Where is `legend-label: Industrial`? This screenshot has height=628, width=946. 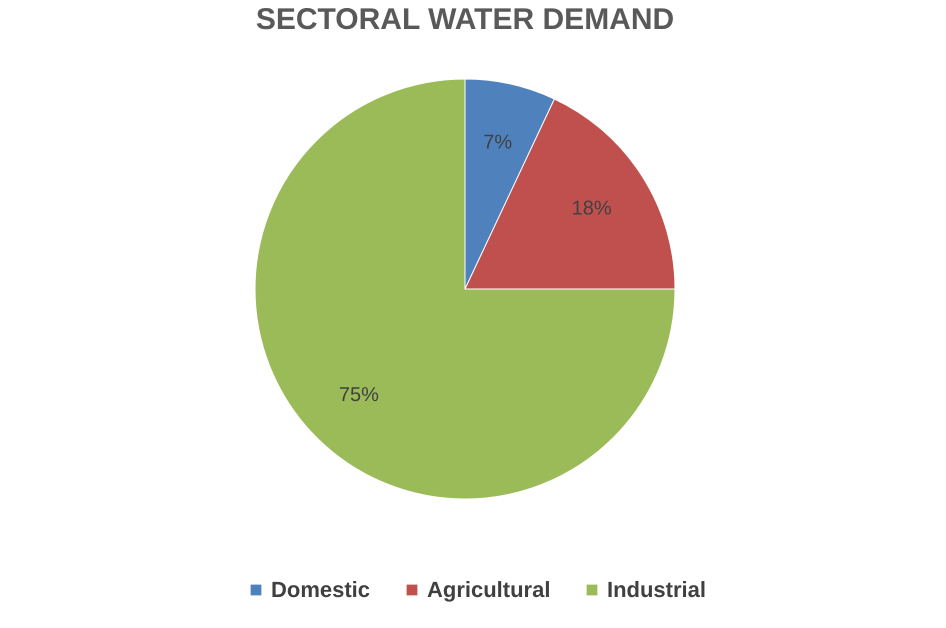 legend-label: Industrial is located at coordinates (656, 589).